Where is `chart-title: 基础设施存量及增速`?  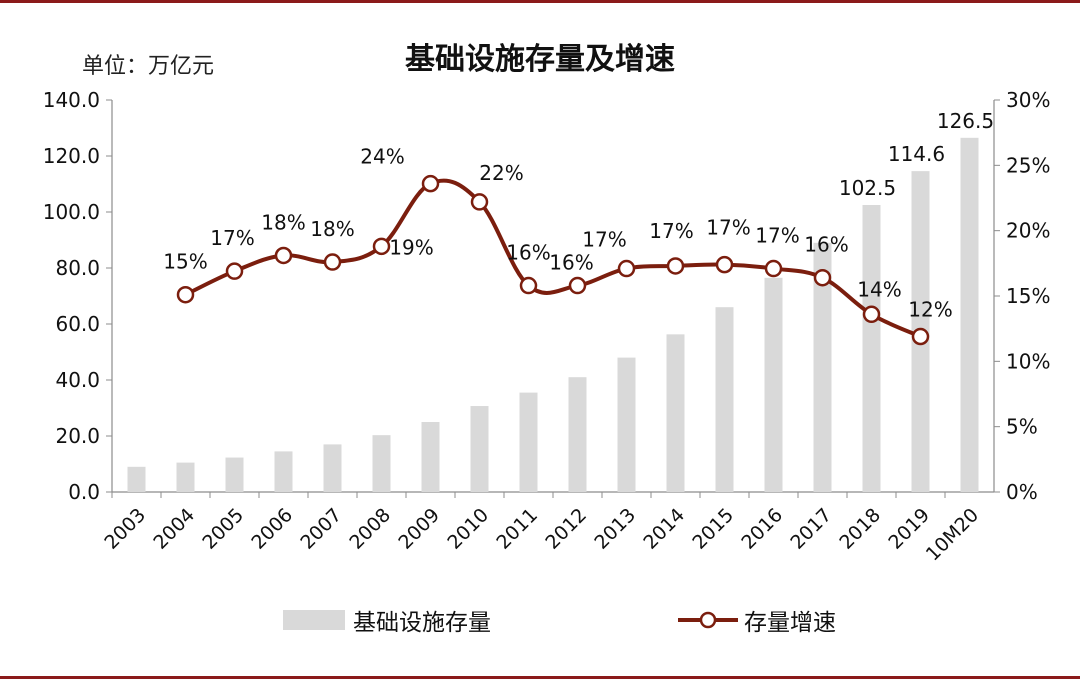 chart-title: 基础设施存量及增速 is located at coordinates (540, 59).